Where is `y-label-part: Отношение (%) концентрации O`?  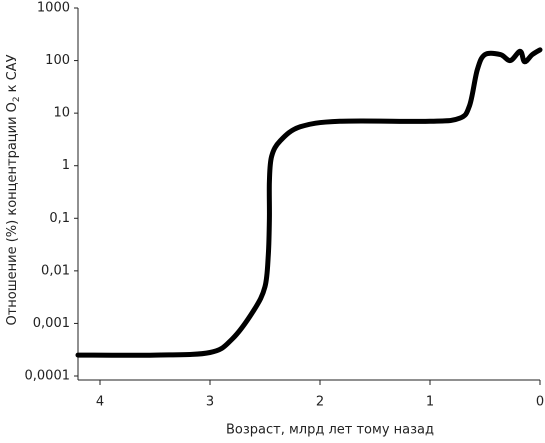 y-label-part: Отношение (%) концентрации O is located at coordinates (12, 213).